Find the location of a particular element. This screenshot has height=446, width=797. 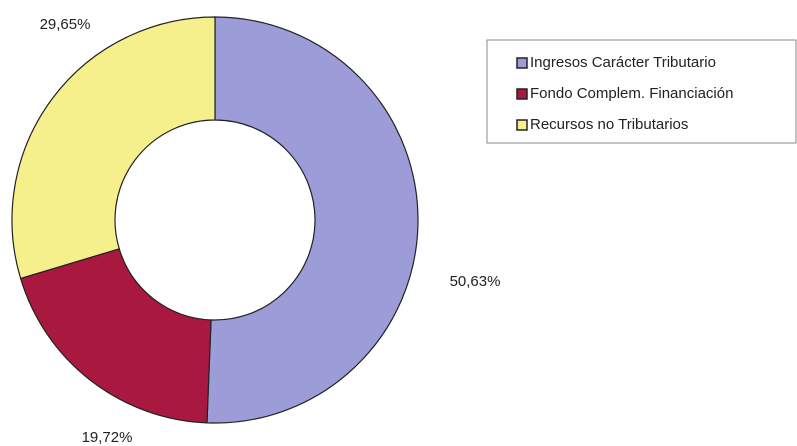

donut-slice is located at coordinates (115, 336).